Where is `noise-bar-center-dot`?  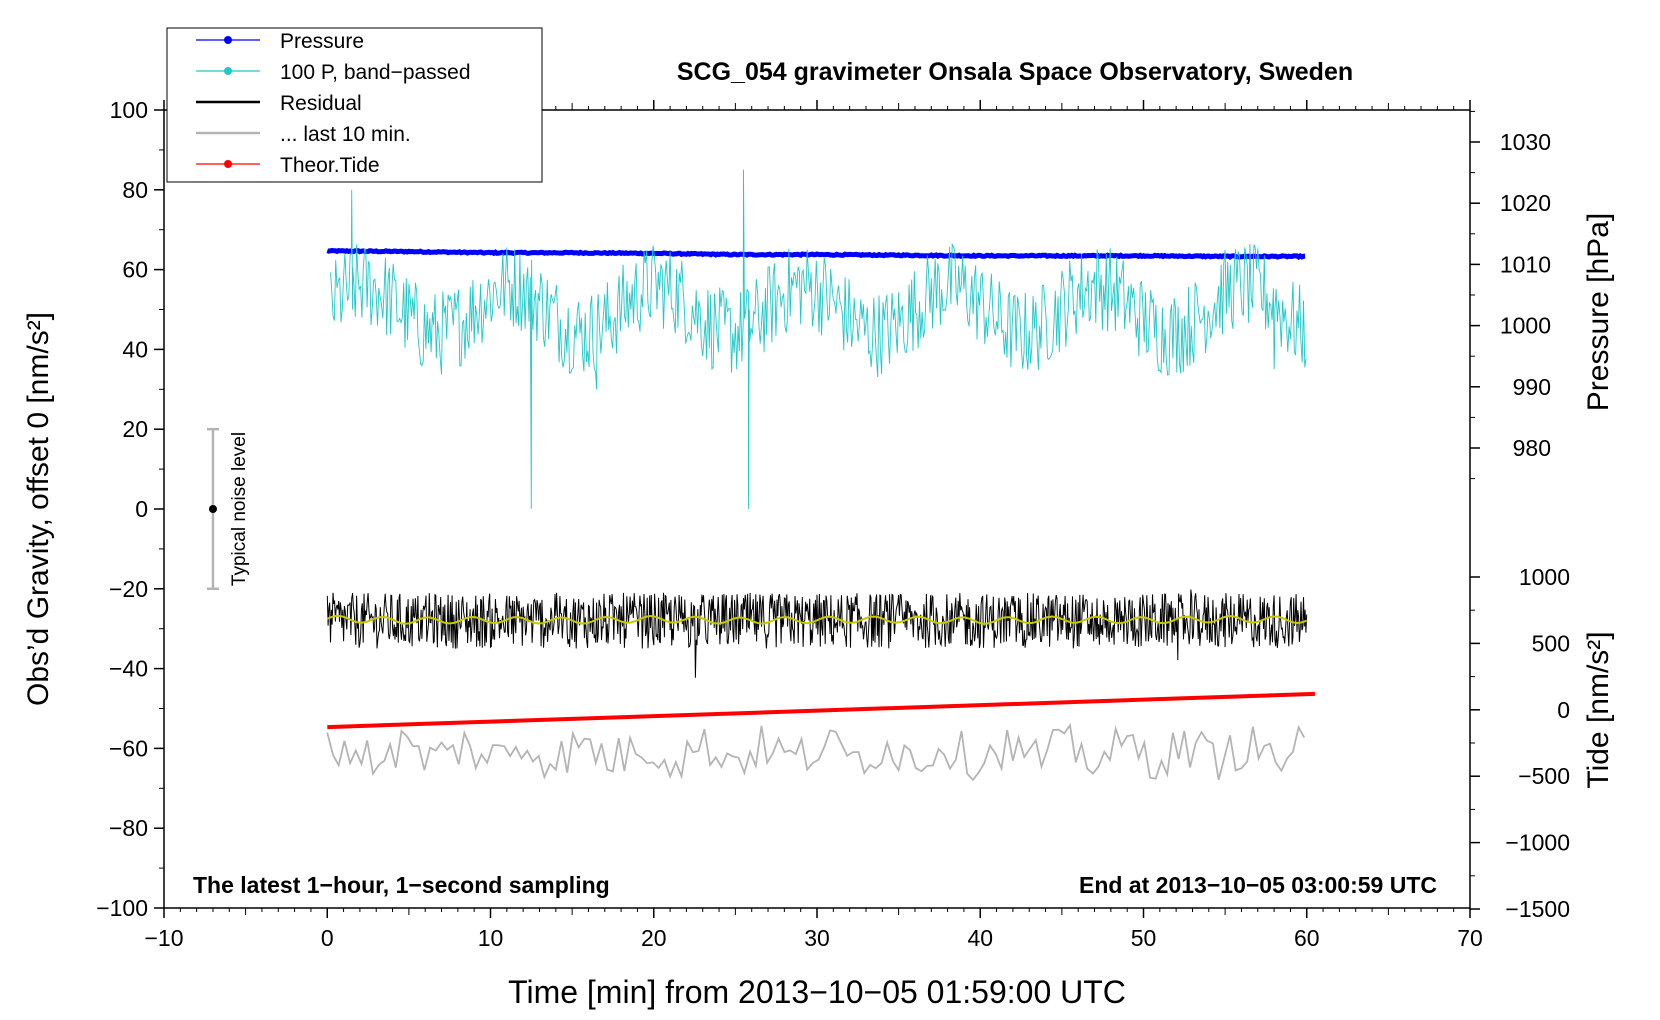 noise-bar-center-dot is located at coordinates (212, 509).